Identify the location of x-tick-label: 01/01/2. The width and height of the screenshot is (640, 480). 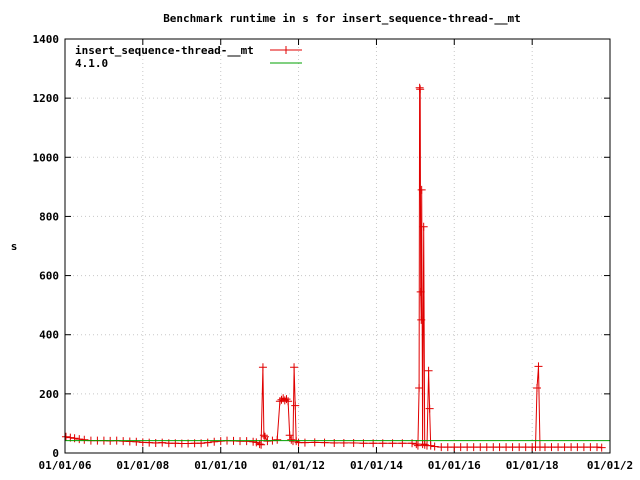
(610, 465).